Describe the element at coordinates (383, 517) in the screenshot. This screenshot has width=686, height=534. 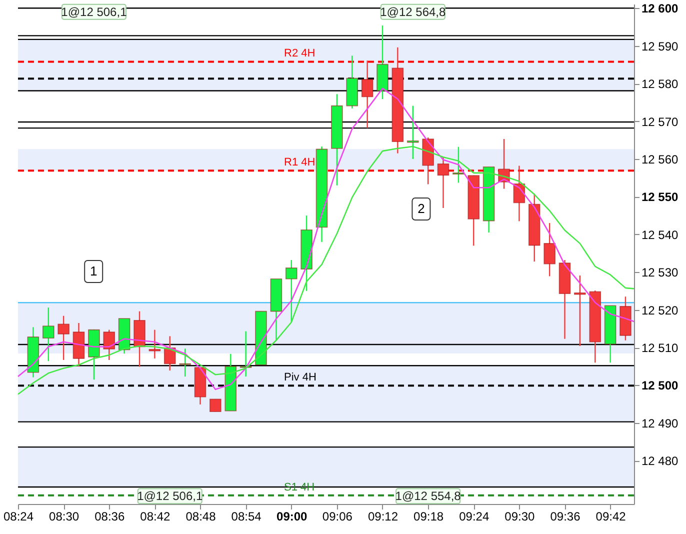
I see `x-tick-label: 09:12` at that location.